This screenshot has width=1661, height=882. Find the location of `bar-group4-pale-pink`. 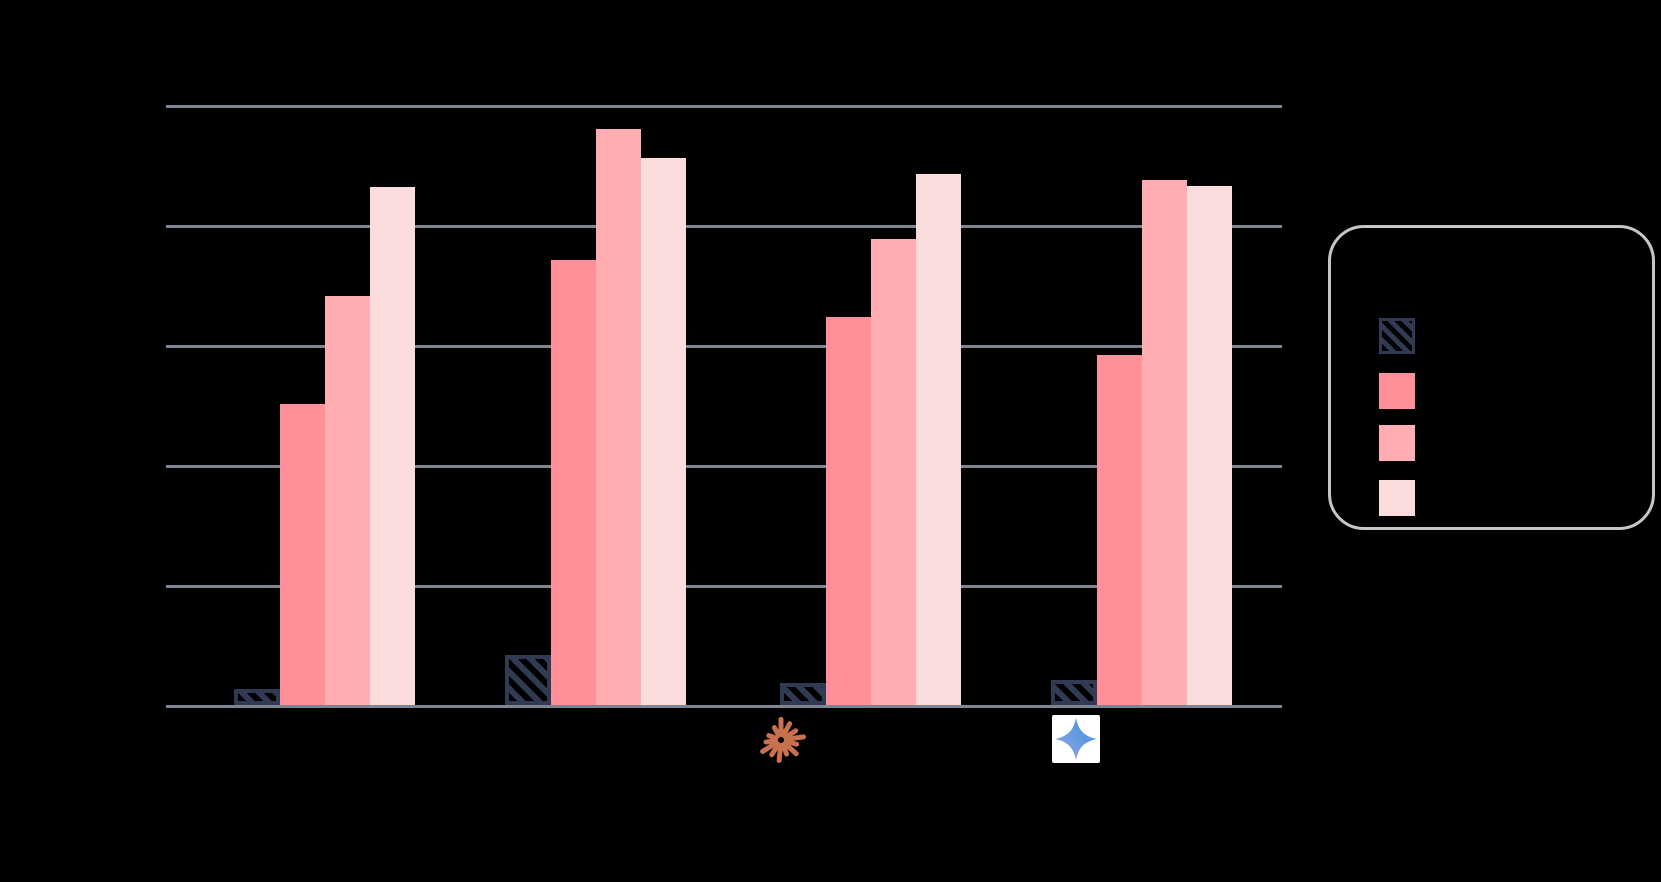

bar-group4-pale-pink is located at coordinates (1209, 445).